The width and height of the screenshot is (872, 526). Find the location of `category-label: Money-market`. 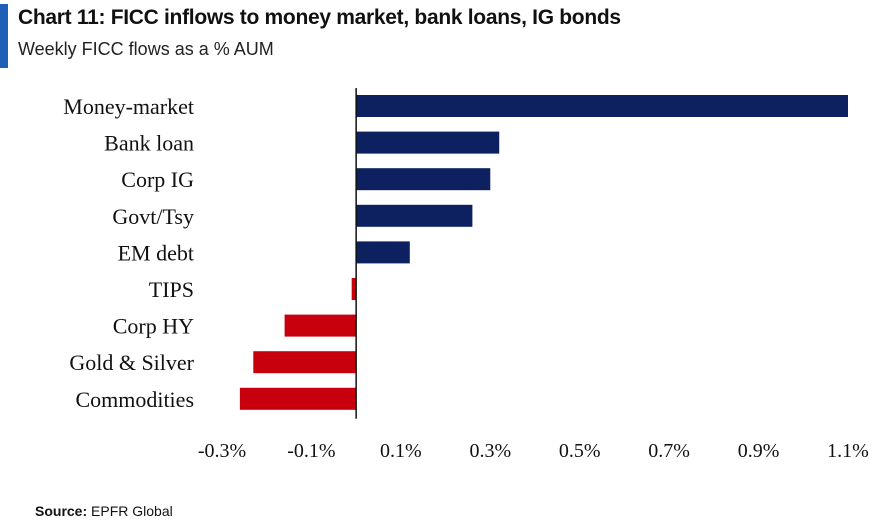

category-label: Money-market is located at coordinates (128, 106).